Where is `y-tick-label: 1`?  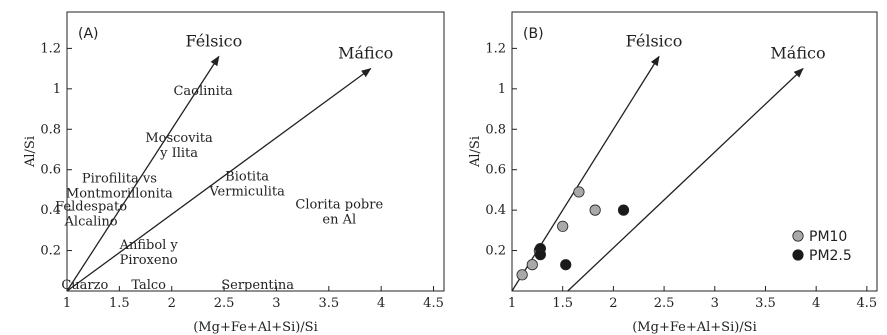 y-tick-label: 1 is located at coordinates (57, 89).